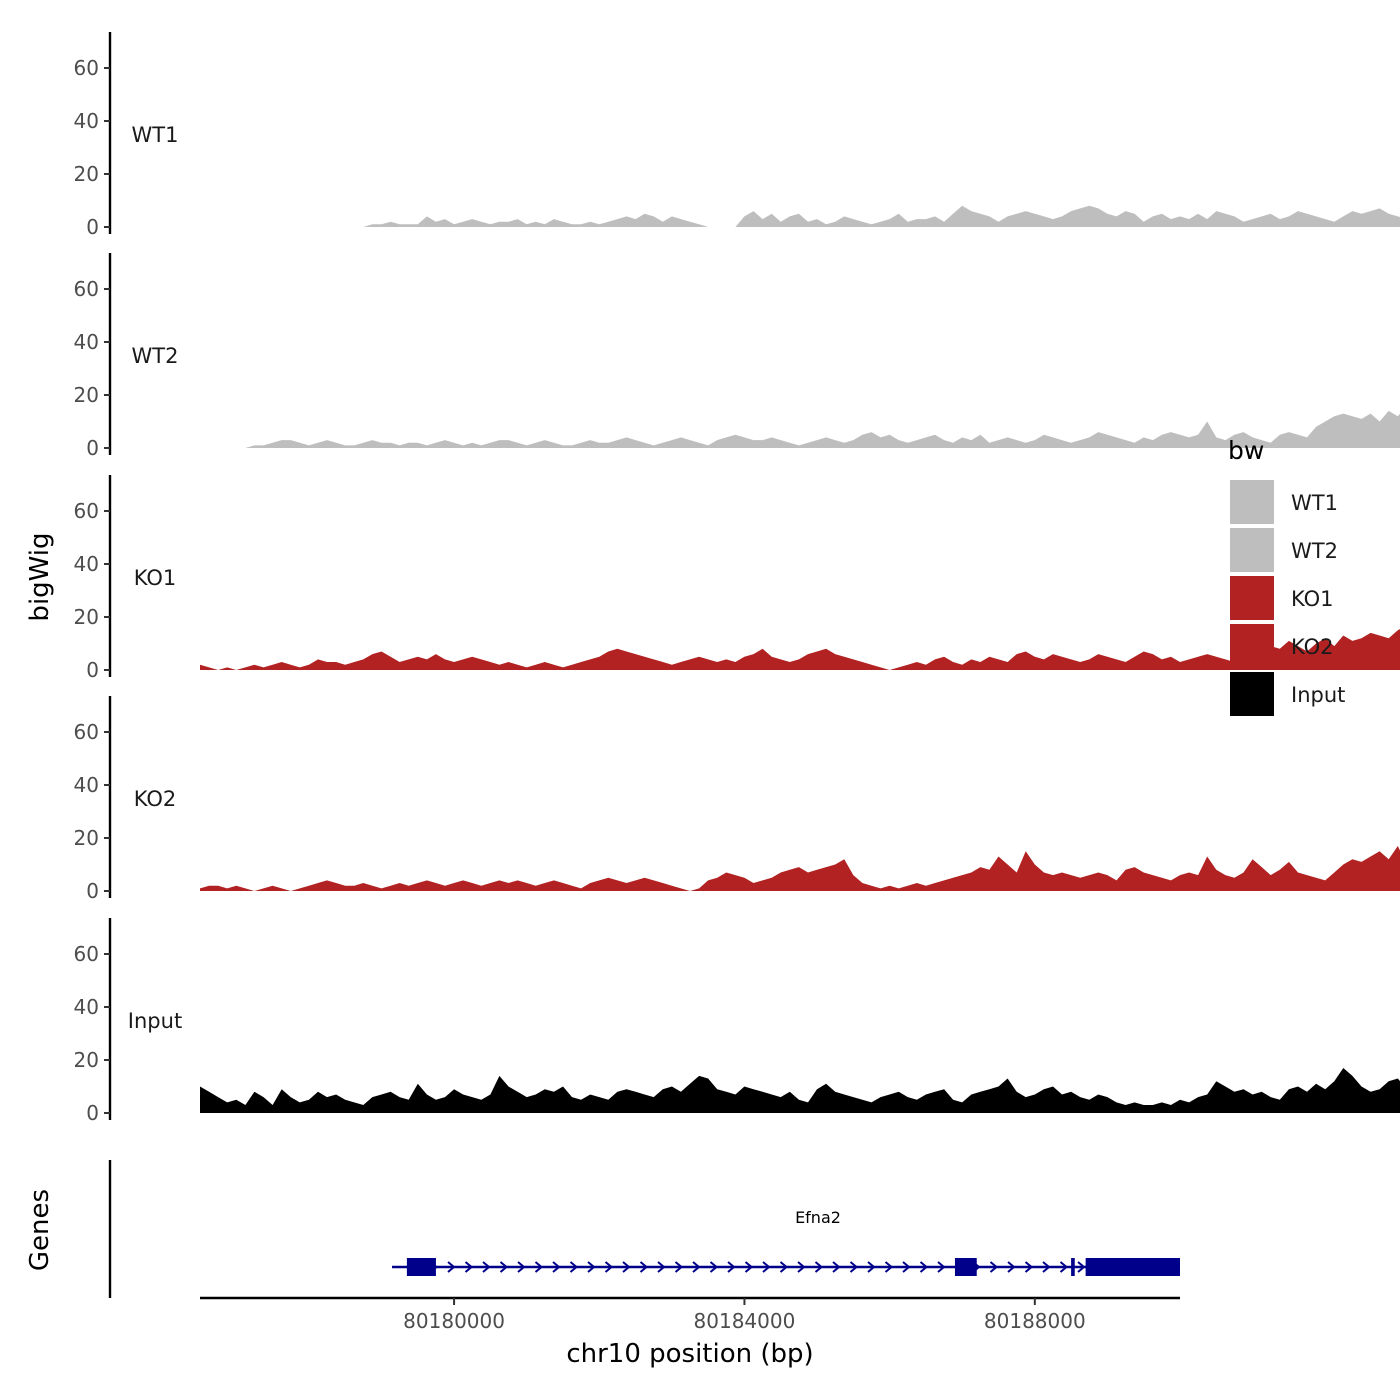  Describe the element at coordinates (800, 868) in the screenshot. I see `area-ko2` at that location.